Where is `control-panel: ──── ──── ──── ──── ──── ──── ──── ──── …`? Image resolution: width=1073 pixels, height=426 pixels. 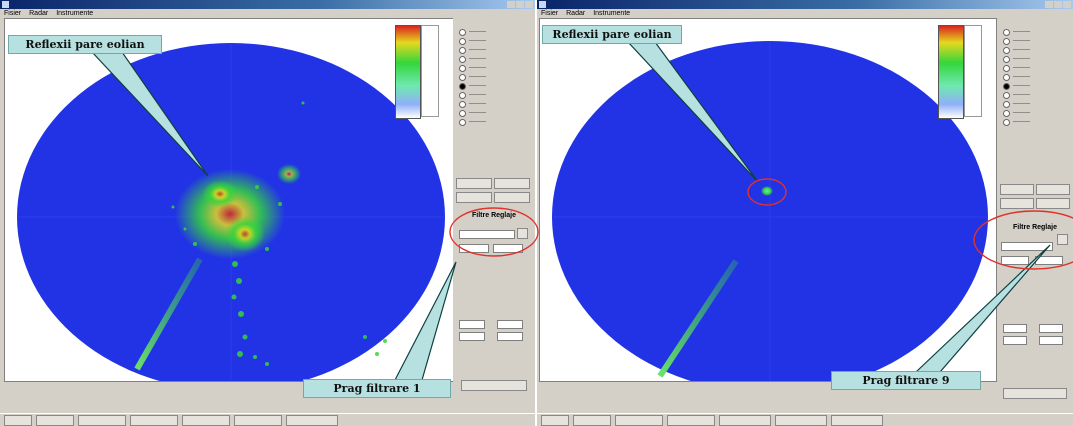
control-panel: ──── ──── ──── ──── ──── ──── ──── ──── … is located at coordinates (1035, 213).